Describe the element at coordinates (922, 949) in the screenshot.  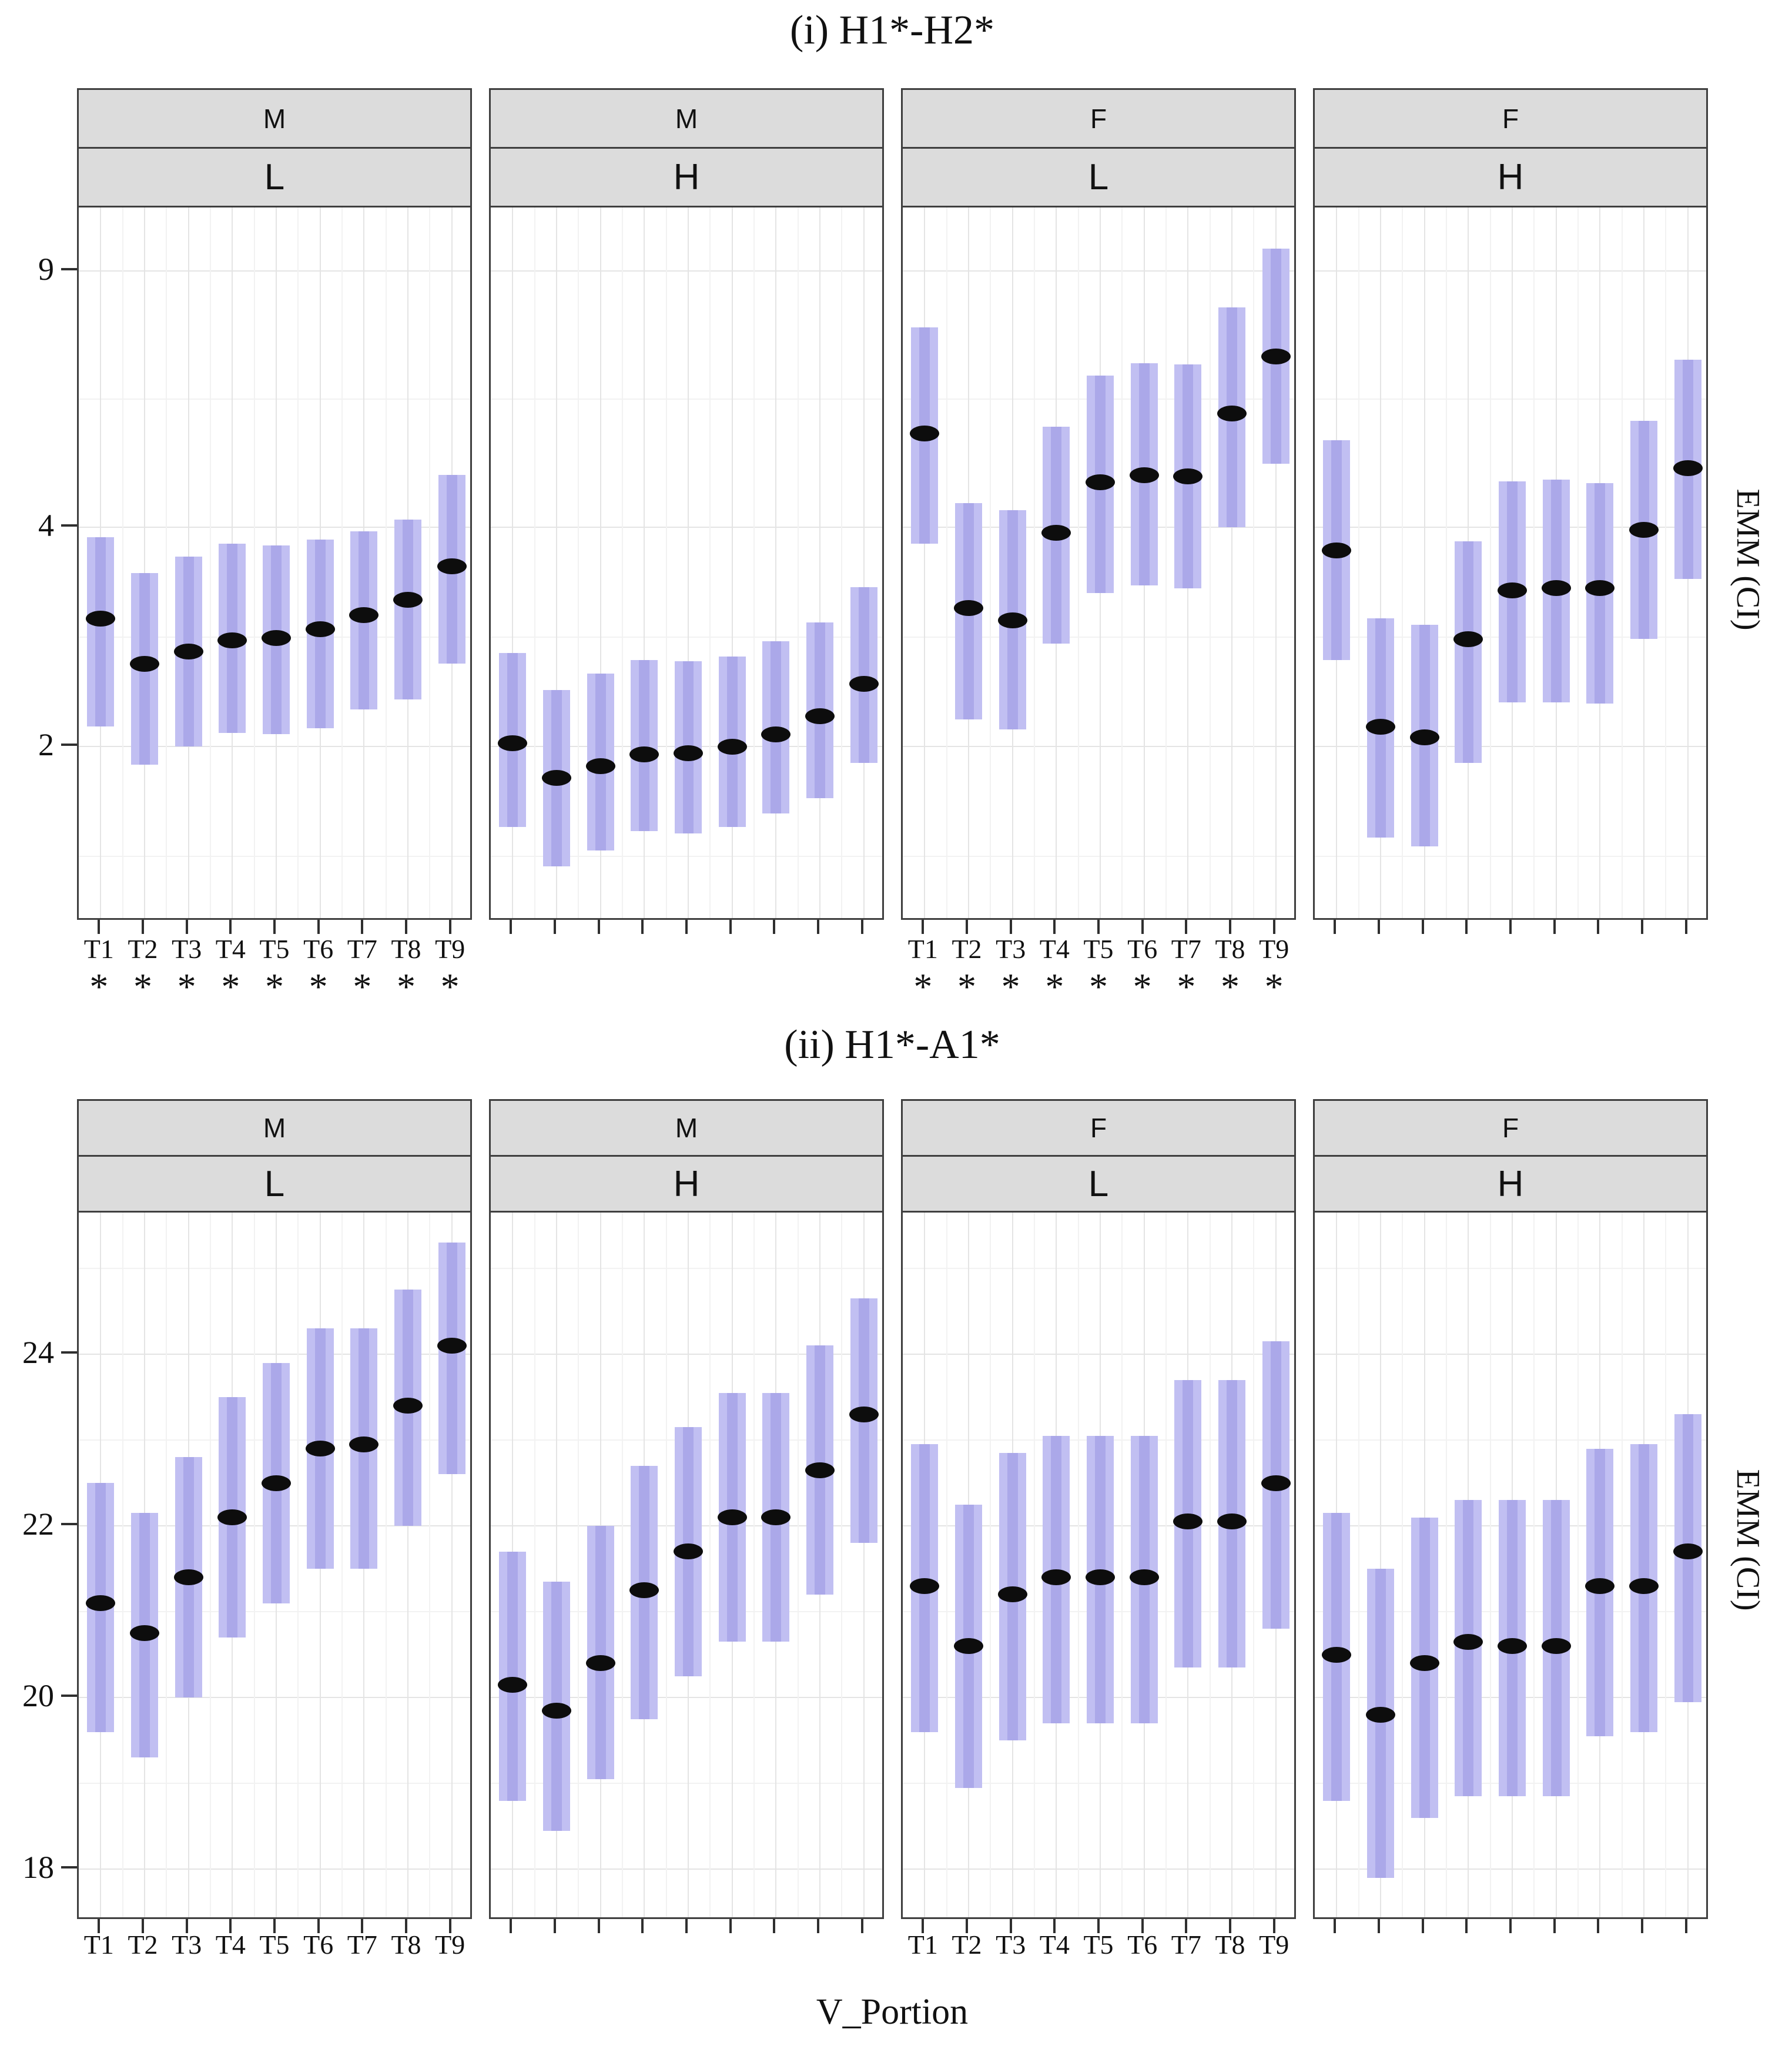
I see `x-tick-label: T1` at that location.